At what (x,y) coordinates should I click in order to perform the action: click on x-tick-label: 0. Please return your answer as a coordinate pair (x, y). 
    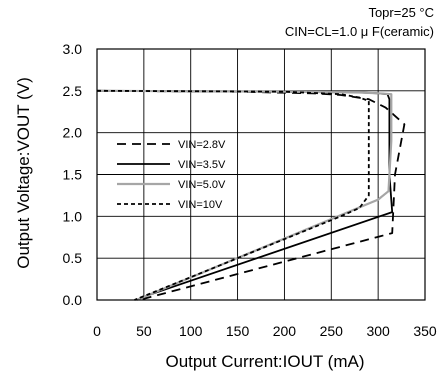
    Looking at the image, I should click on (97, 331).